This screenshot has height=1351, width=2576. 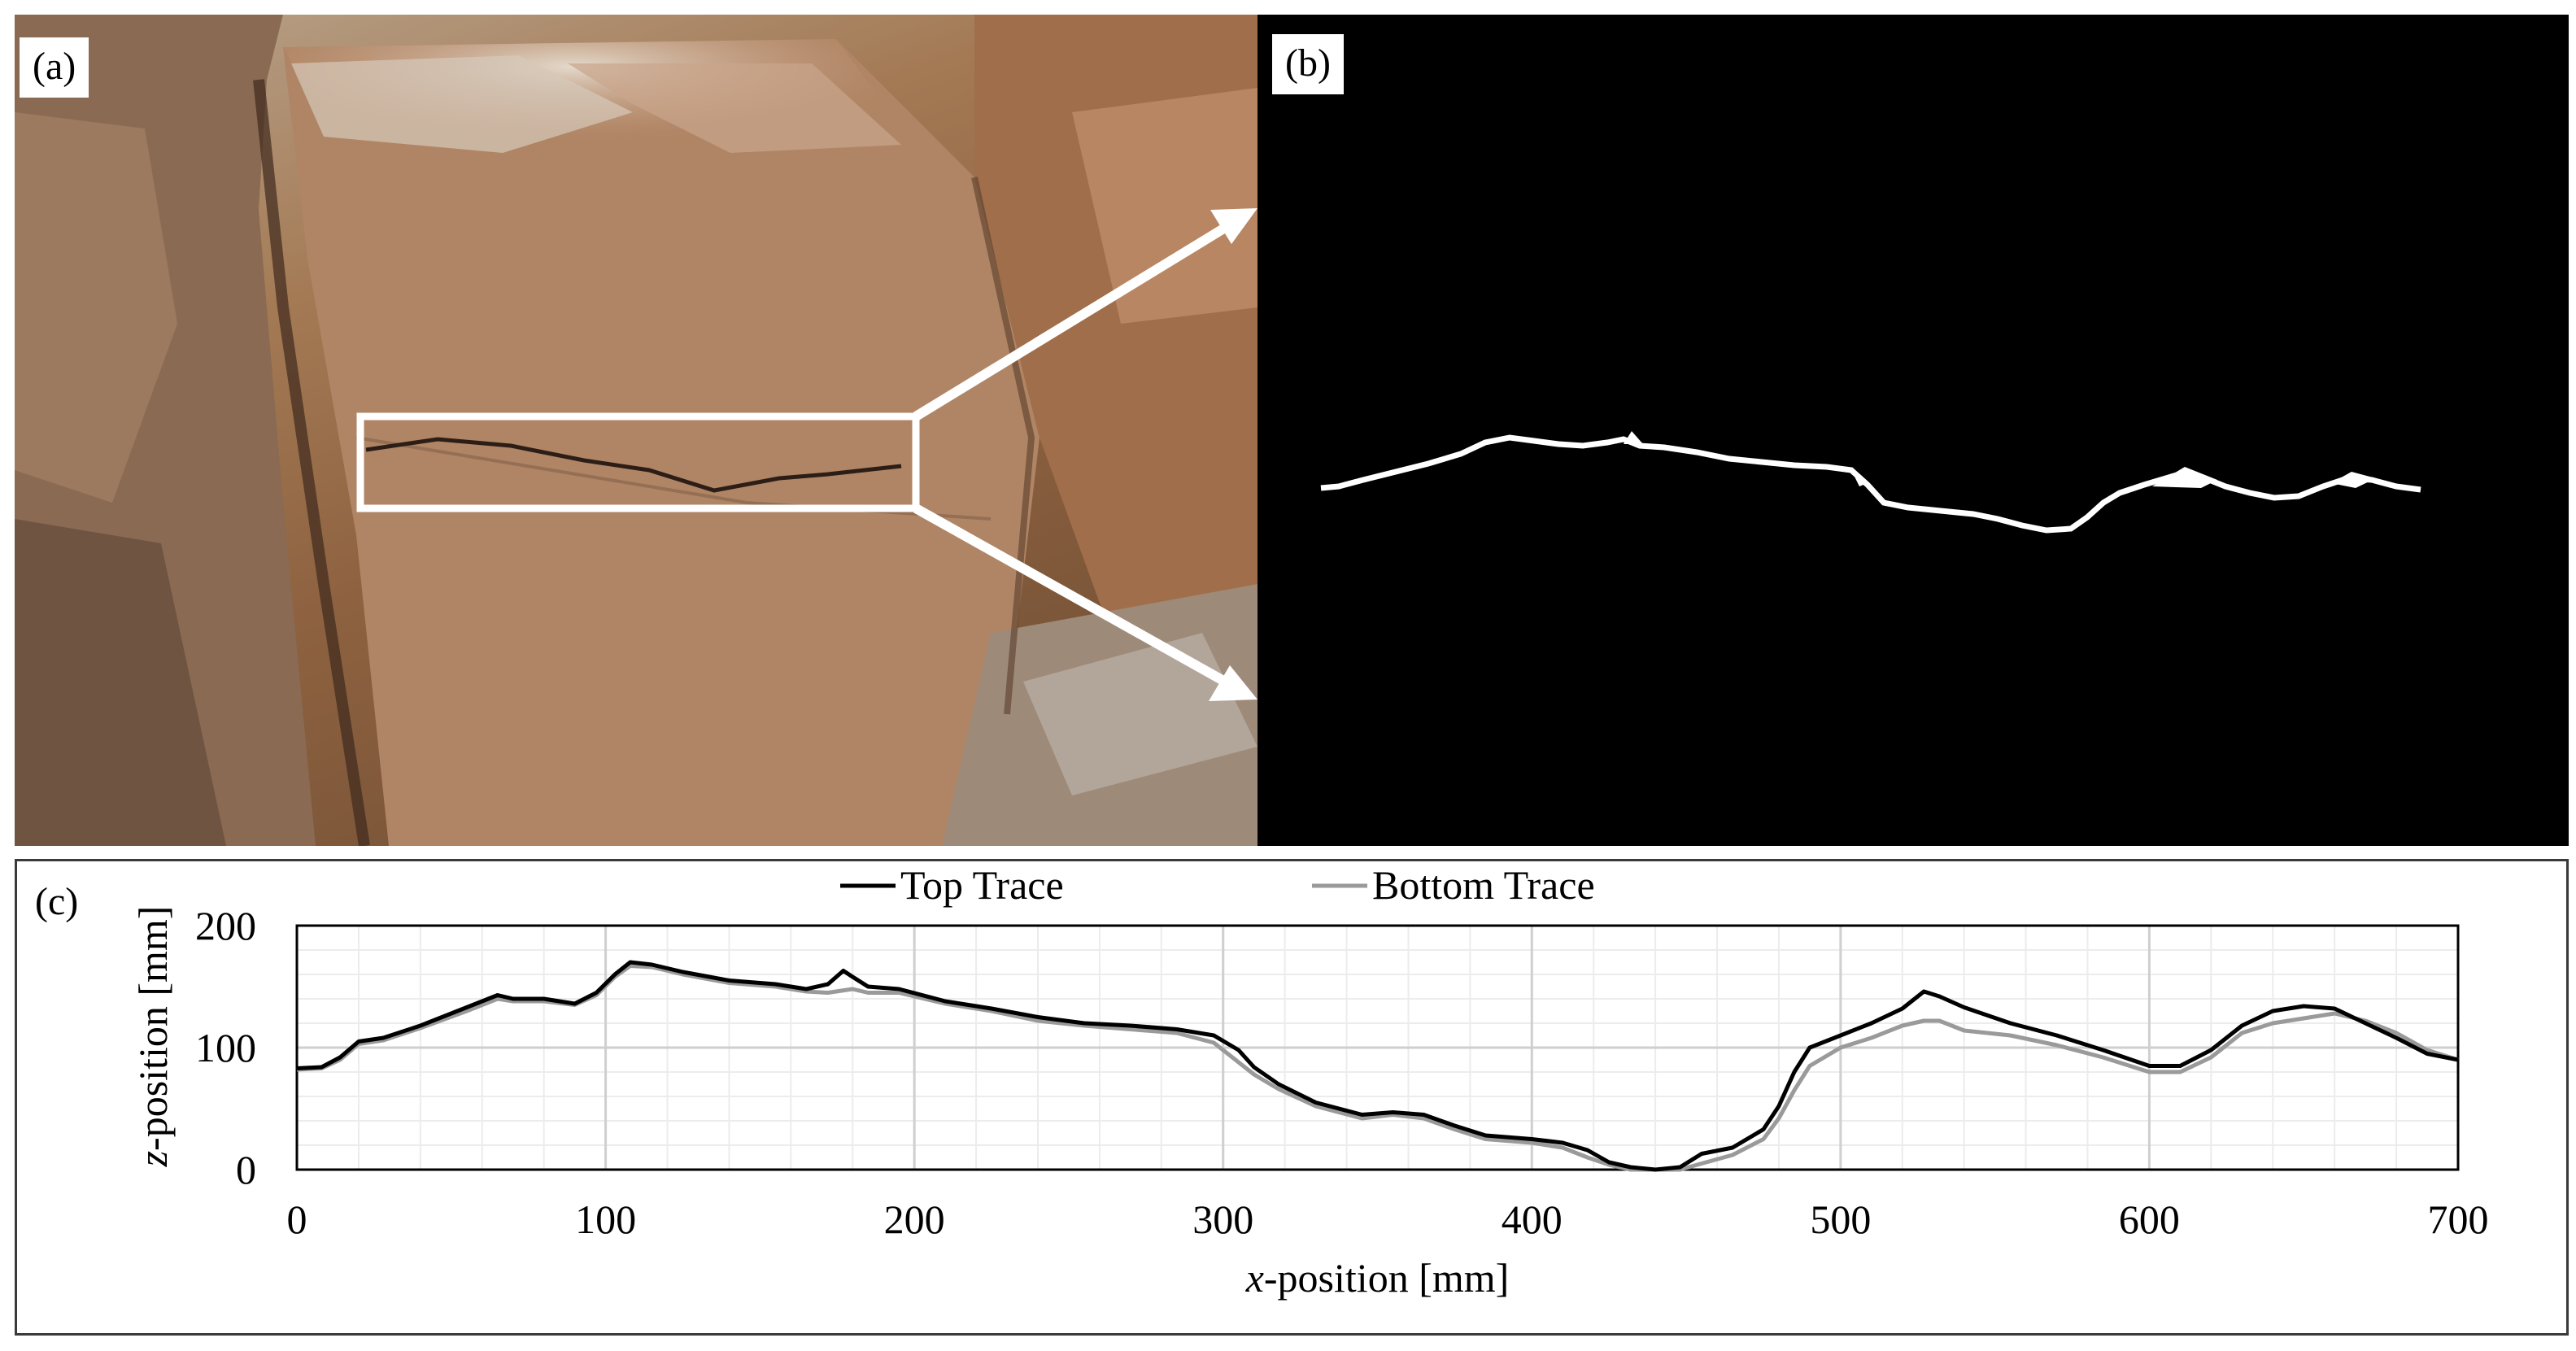 I want to click on x-tick-label: 0, so click(x=297, y=1219).